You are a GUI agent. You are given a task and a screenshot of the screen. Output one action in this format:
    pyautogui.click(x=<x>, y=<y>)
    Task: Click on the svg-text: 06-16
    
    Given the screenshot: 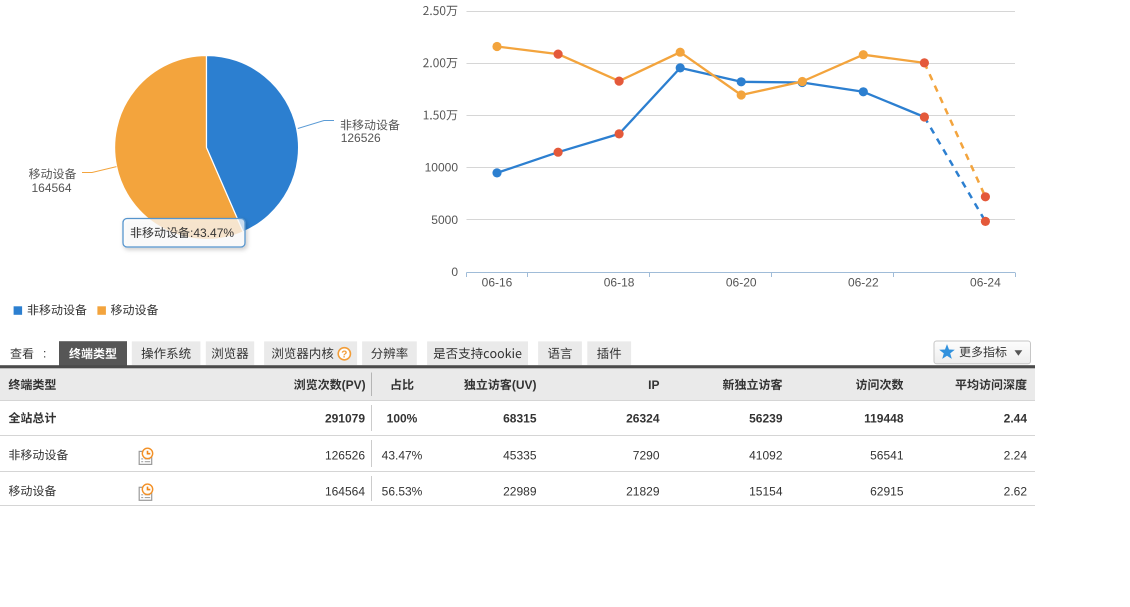 What is the action you would take?
    pyautogui.click(x=497, y=283)
    